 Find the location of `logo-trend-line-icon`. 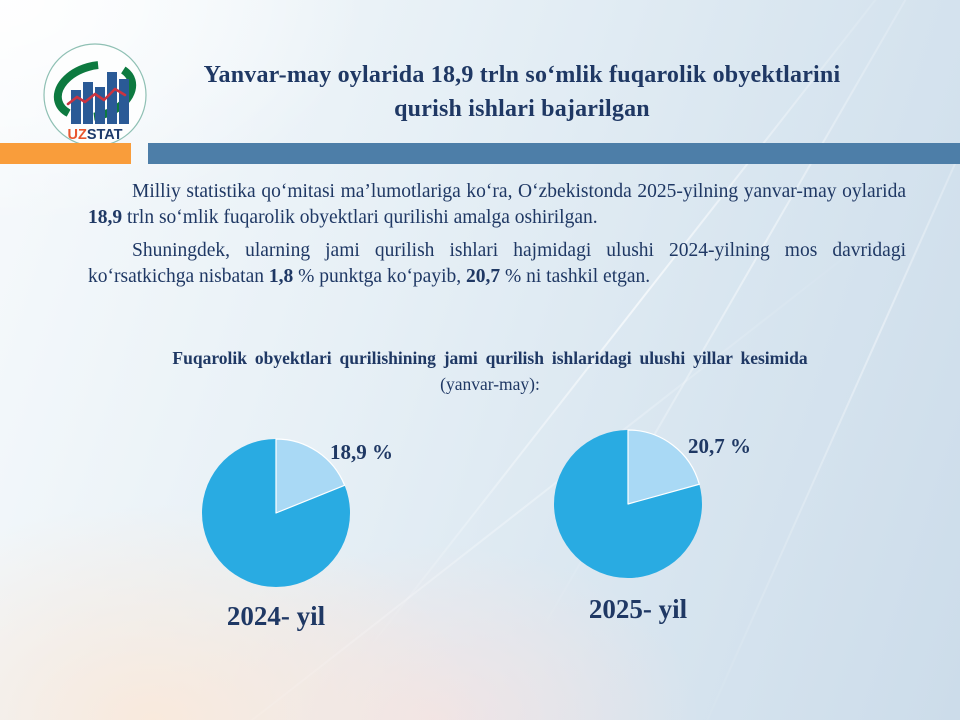

logo-trend-line-icon is located at coordinates (96, 96).